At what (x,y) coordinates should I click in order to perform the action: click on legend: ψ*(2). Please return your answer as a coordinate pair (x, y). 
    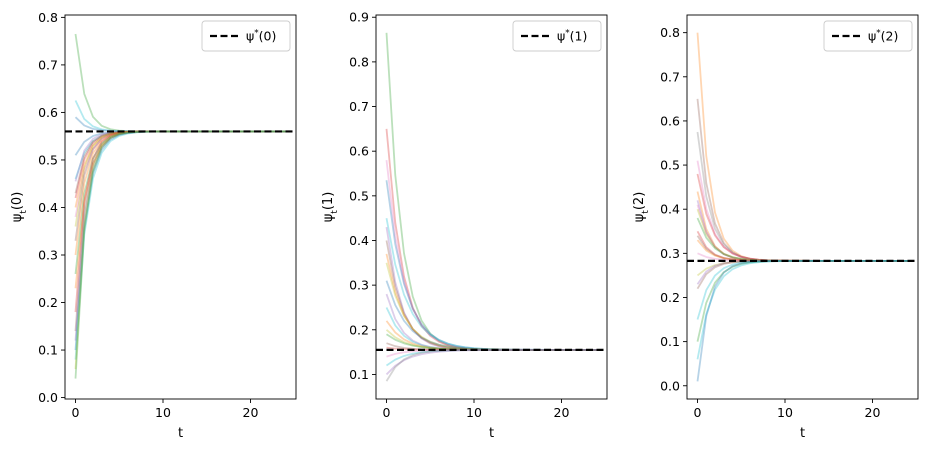
    Looking at the image, I should click on (868, 36).